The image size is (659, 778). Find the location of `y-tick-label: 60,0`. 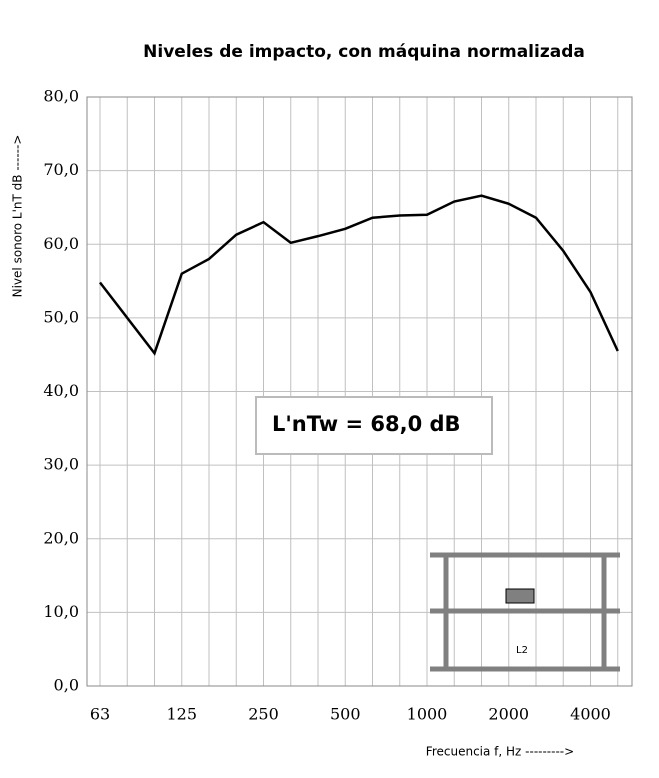

y-tick-label: 60,0 is located at coordinates (61, 243).